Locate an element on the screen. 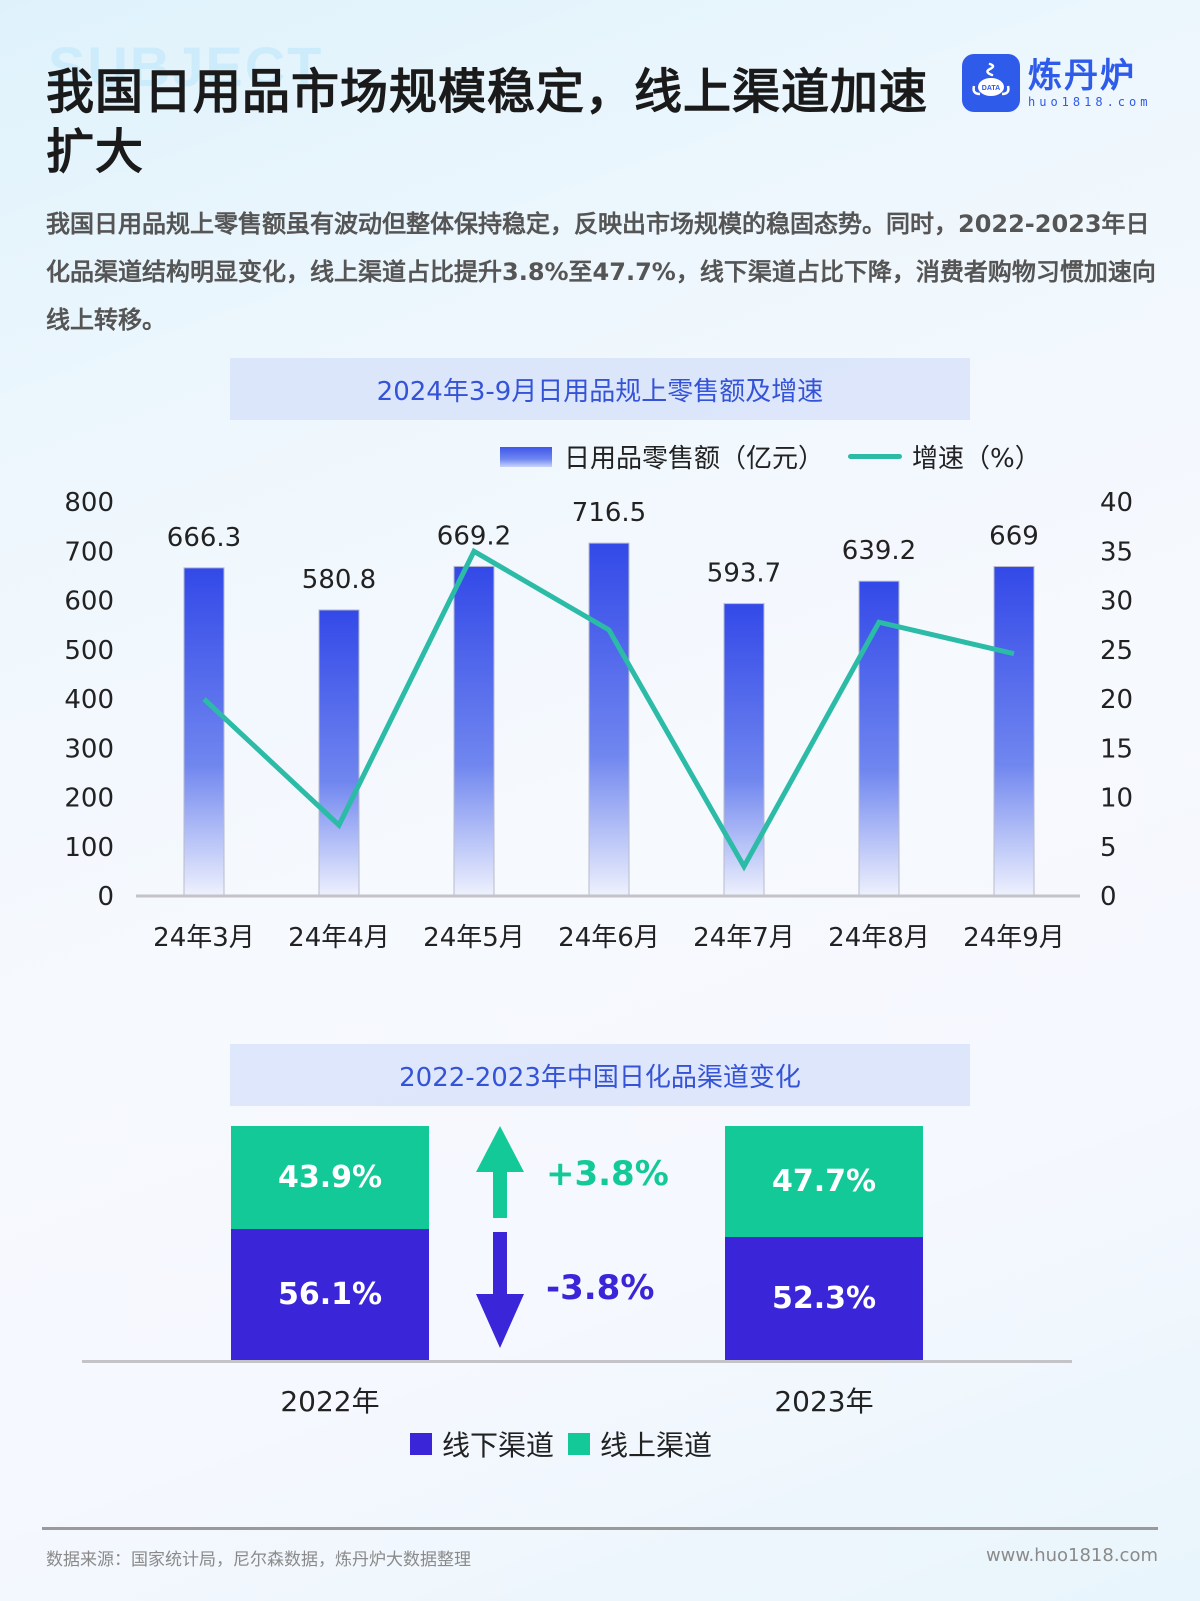 The width and height of the screenshot is (1200, 1601). bar-value-label: 639.2 is located at coordinates (879, 551).